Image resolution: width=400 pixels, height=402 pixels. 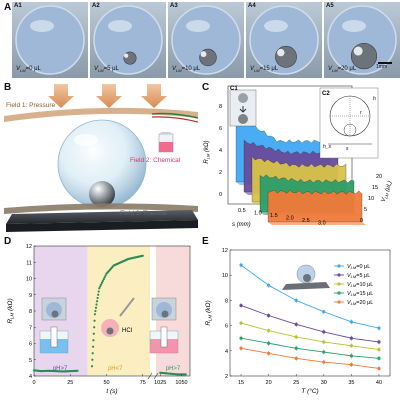 I want to click on metal-droplet, so click(x=286, y=56).